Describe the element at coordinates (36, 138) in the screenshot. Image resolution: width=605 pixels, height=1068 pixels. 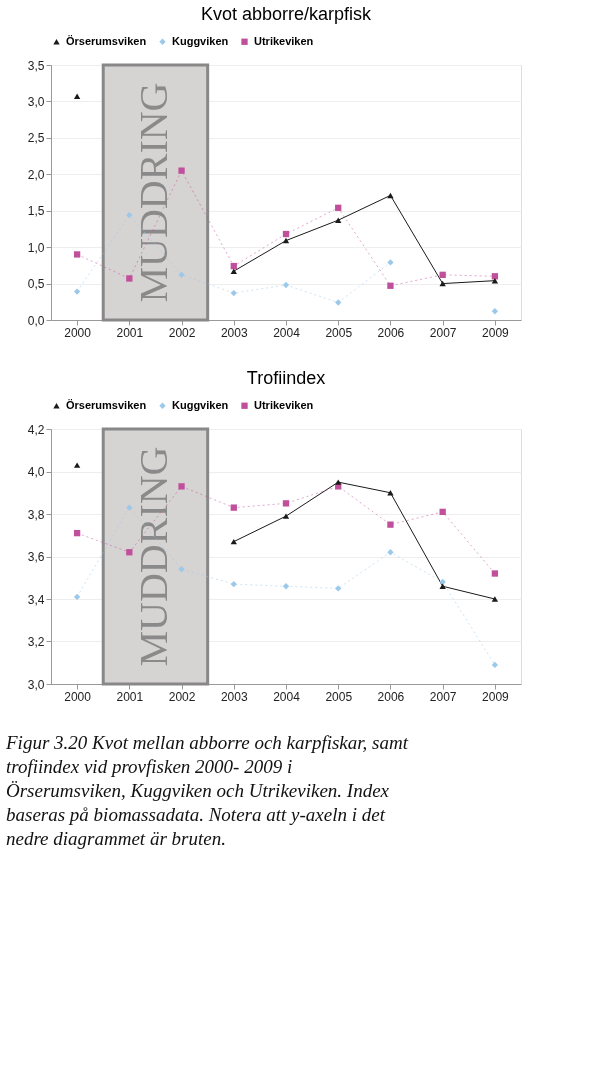
I see `y-tick-label: 2,5` at that location.